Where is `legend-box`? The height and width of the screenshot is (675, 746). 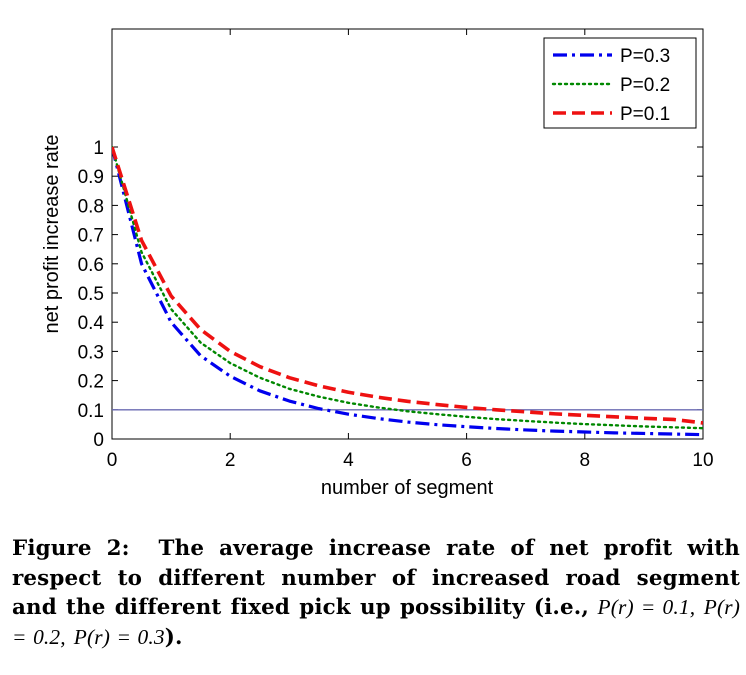 legend-box is located at coordinates (620, 83).